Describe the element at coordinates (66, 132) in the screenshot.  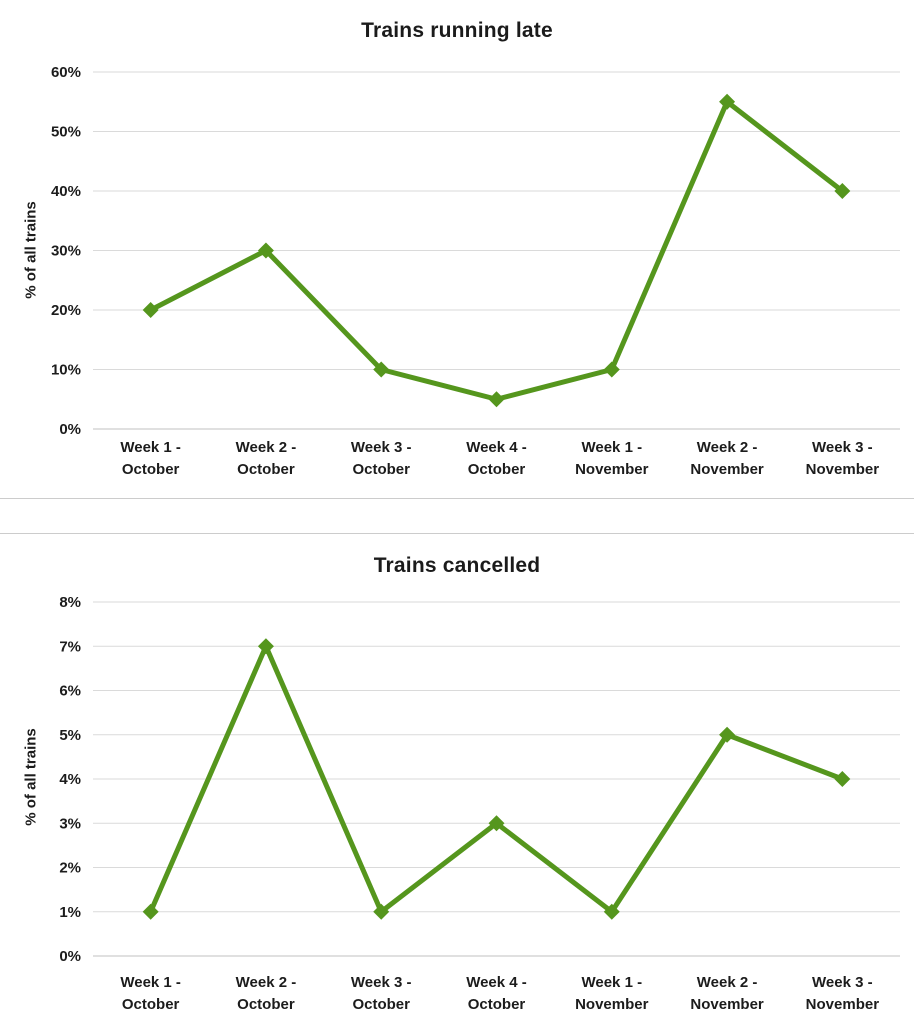
I see `y-tick-label: 50%` at that location.